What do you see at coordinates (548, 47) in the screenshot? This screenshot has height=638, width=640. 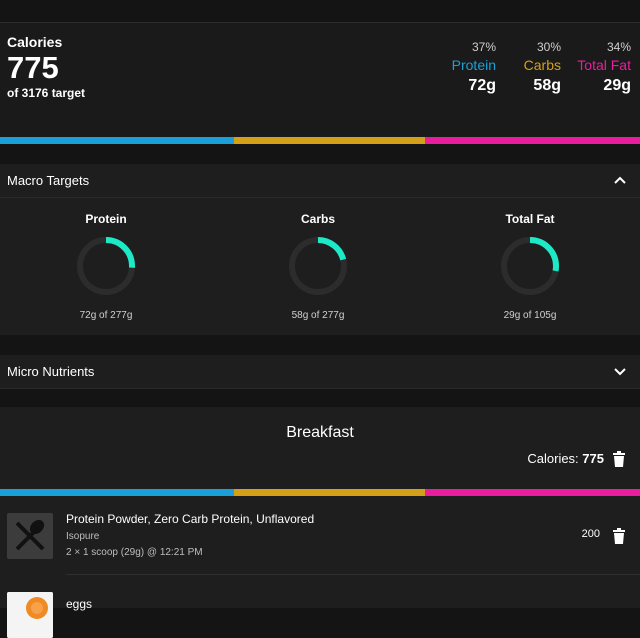 I see `macro-carbs-pct: 30%` at bounding box center [548, 47].